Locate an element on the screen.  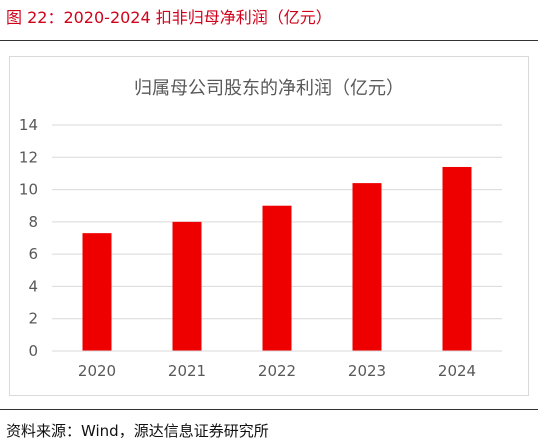
x-tick-label: 2023 is located at coordinates (367, 371).